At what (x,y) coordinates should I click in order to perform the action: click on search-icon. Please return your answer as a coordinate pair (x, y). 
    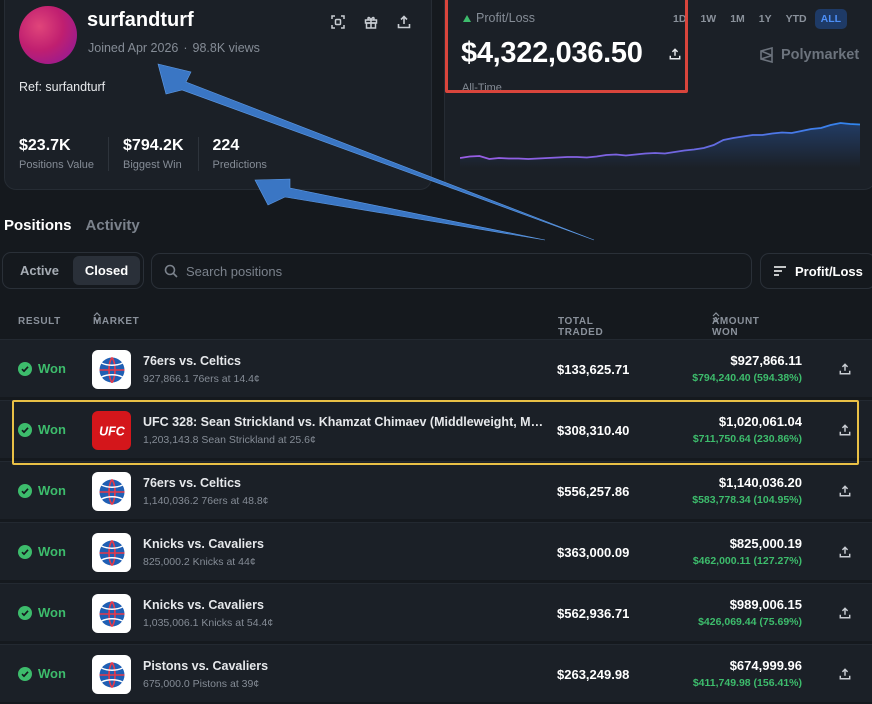
    Looking at the image, I should click on (171, 271).